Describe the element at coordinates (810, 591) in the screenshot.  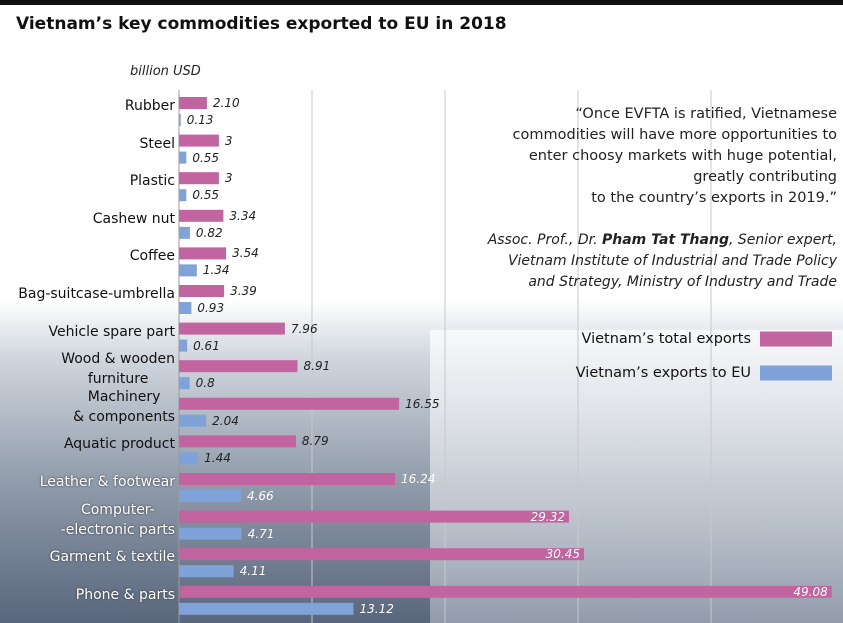
I see `value-label: 49.08` at that location.